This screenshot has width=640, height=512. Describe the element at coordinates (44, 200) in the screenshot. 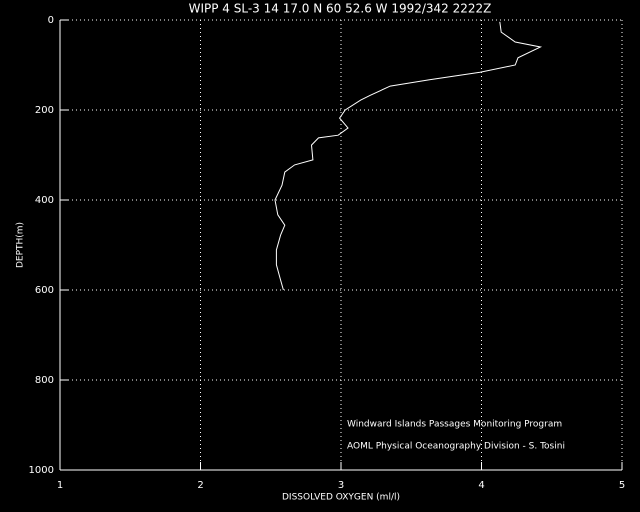

I see `y-tick-label: 400` at that location.